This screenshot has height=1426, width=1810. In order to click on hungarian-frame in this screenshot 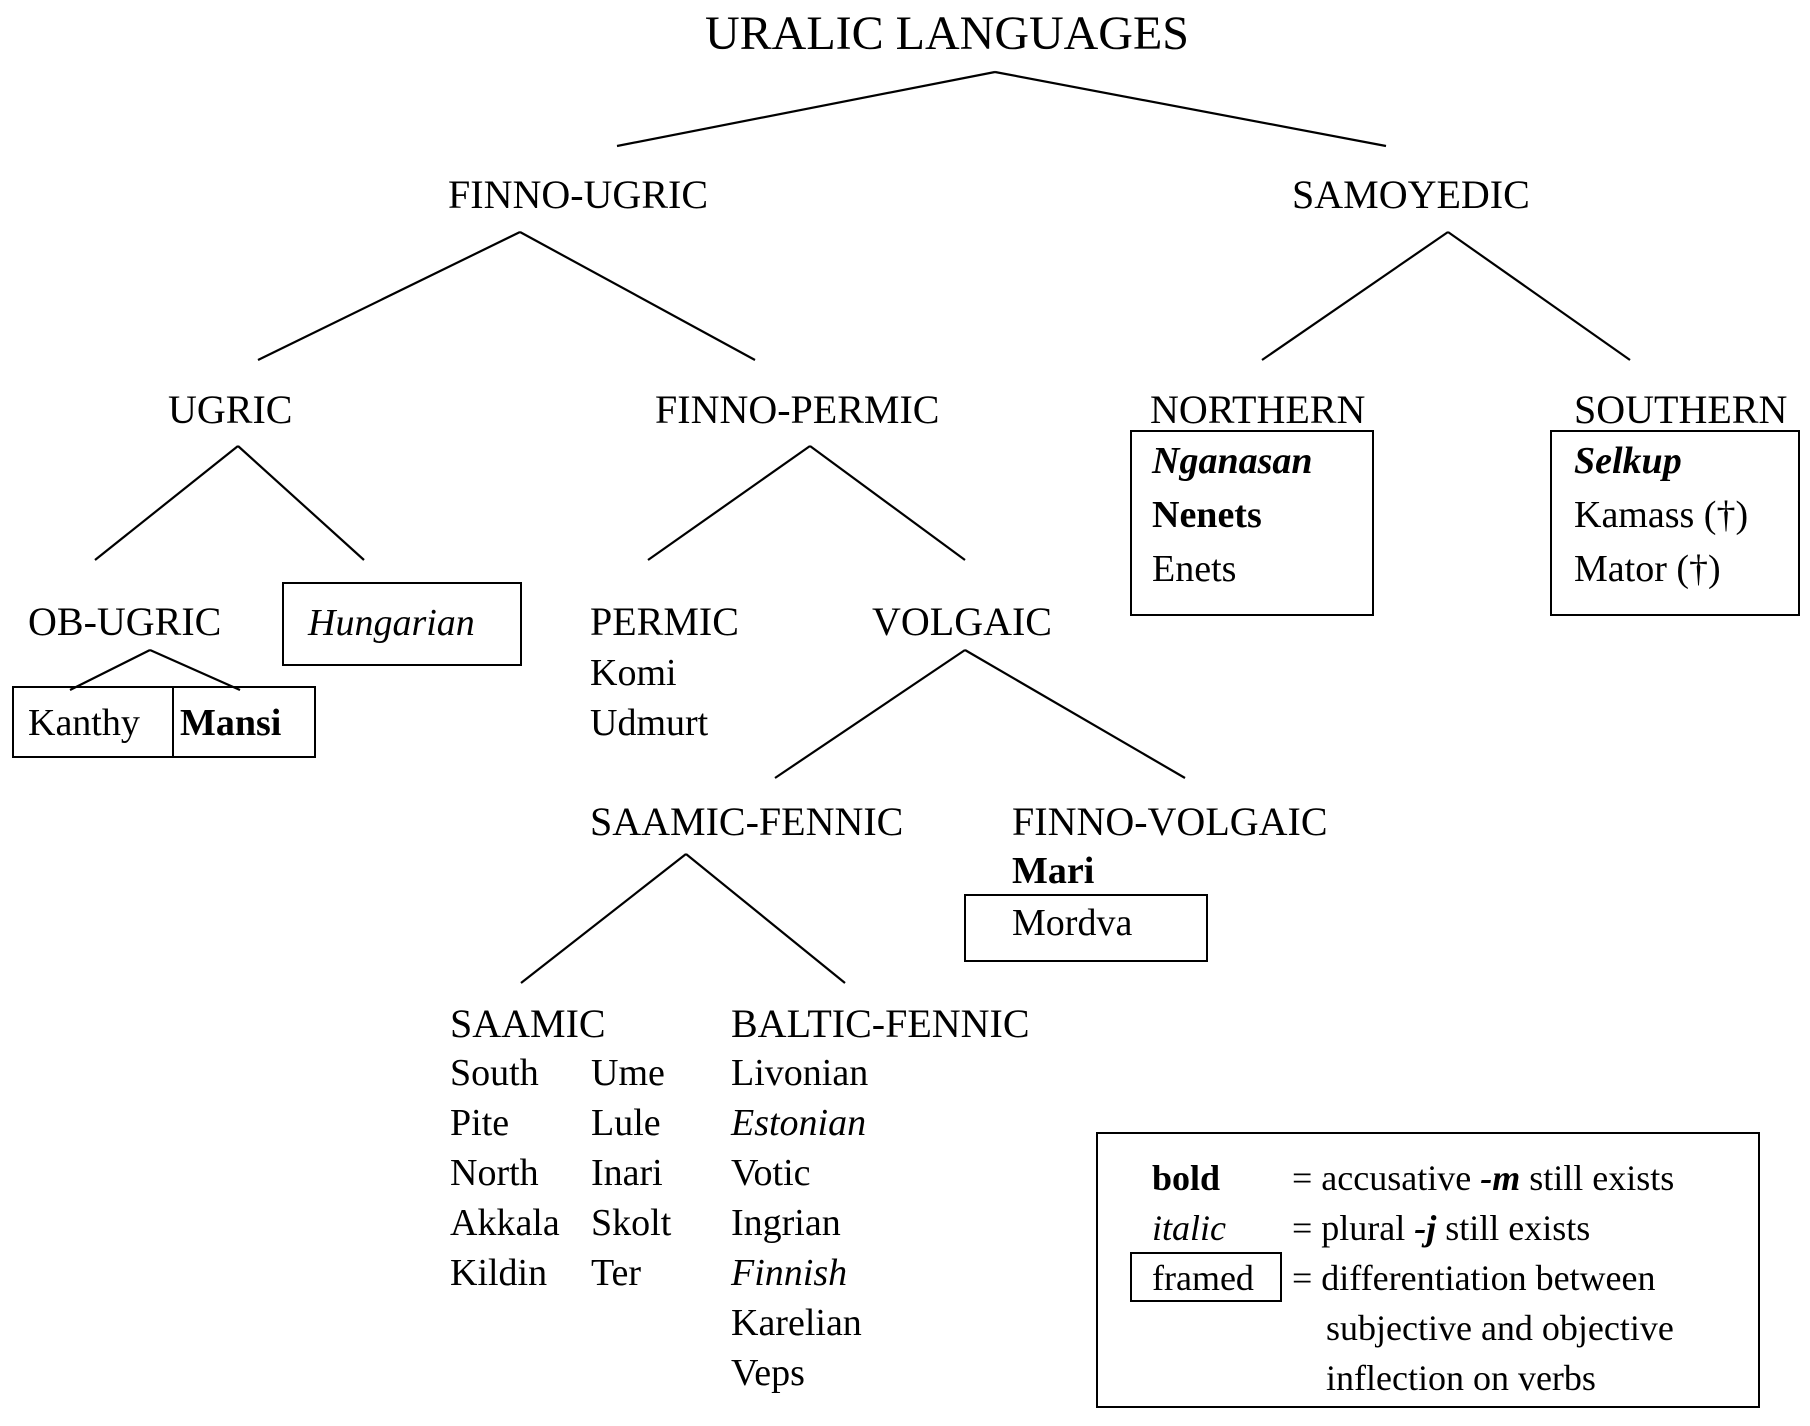, I will do `click(402, 624)`.